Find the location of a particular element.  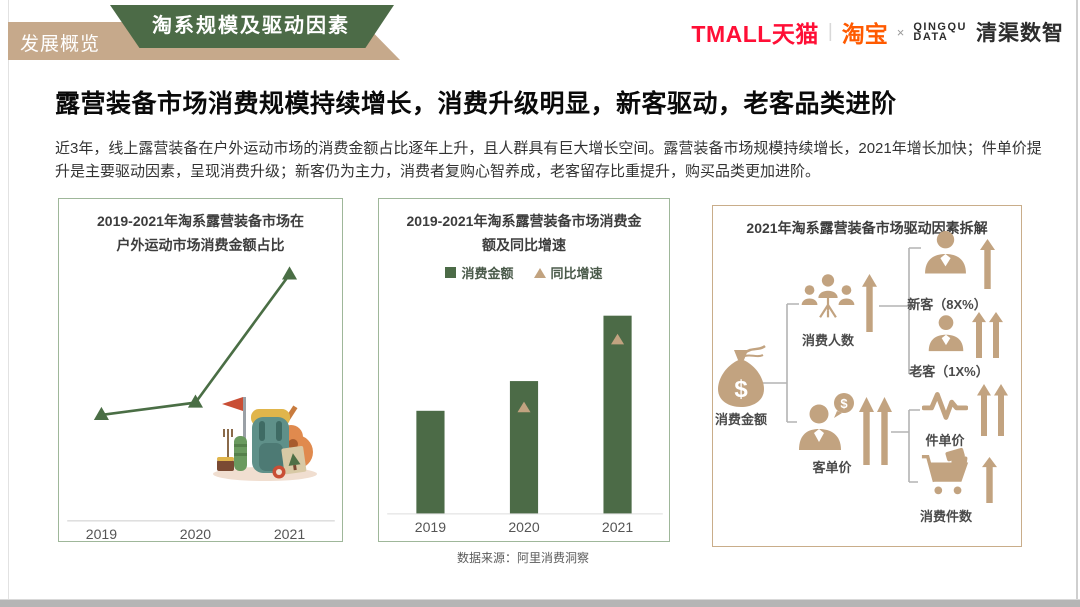

arrow-up-new-customer is located at coordinates (987, 264).